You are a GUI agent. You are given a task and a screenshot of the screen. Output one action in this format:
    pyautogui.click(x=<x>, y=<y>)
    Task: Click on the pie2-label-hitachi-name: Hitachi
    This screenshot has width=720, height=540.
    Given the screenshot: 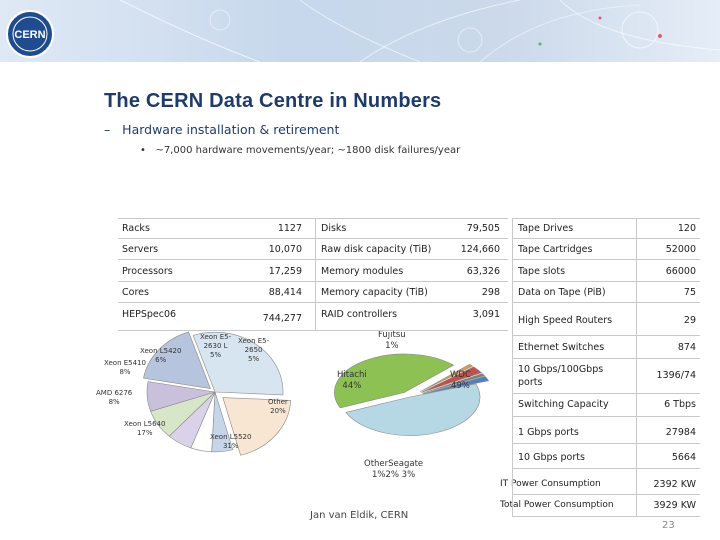 What is the action you would take?
    pyautogui.click(x=352, y=375)
    